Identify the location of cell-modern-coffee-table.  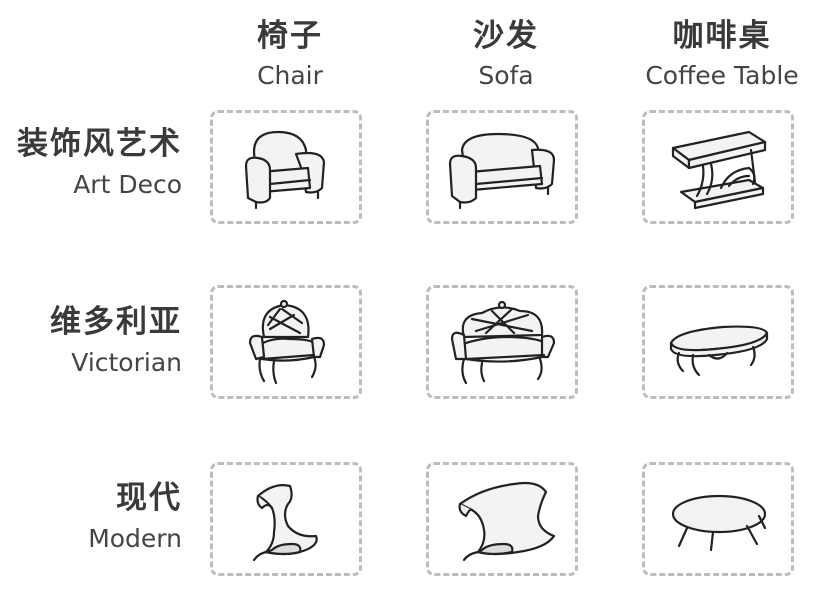
(718, 519).